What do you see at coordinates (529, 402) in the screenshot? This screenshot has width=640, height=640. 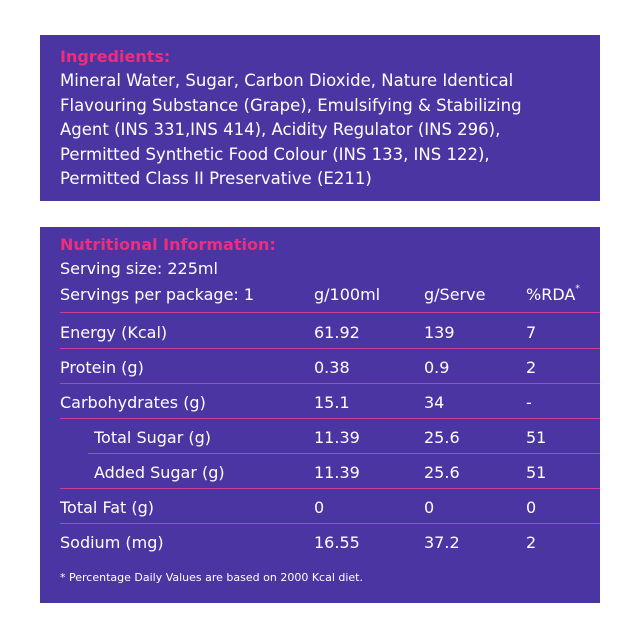 I see `value-rda: -` at bounding box center [529, 402].